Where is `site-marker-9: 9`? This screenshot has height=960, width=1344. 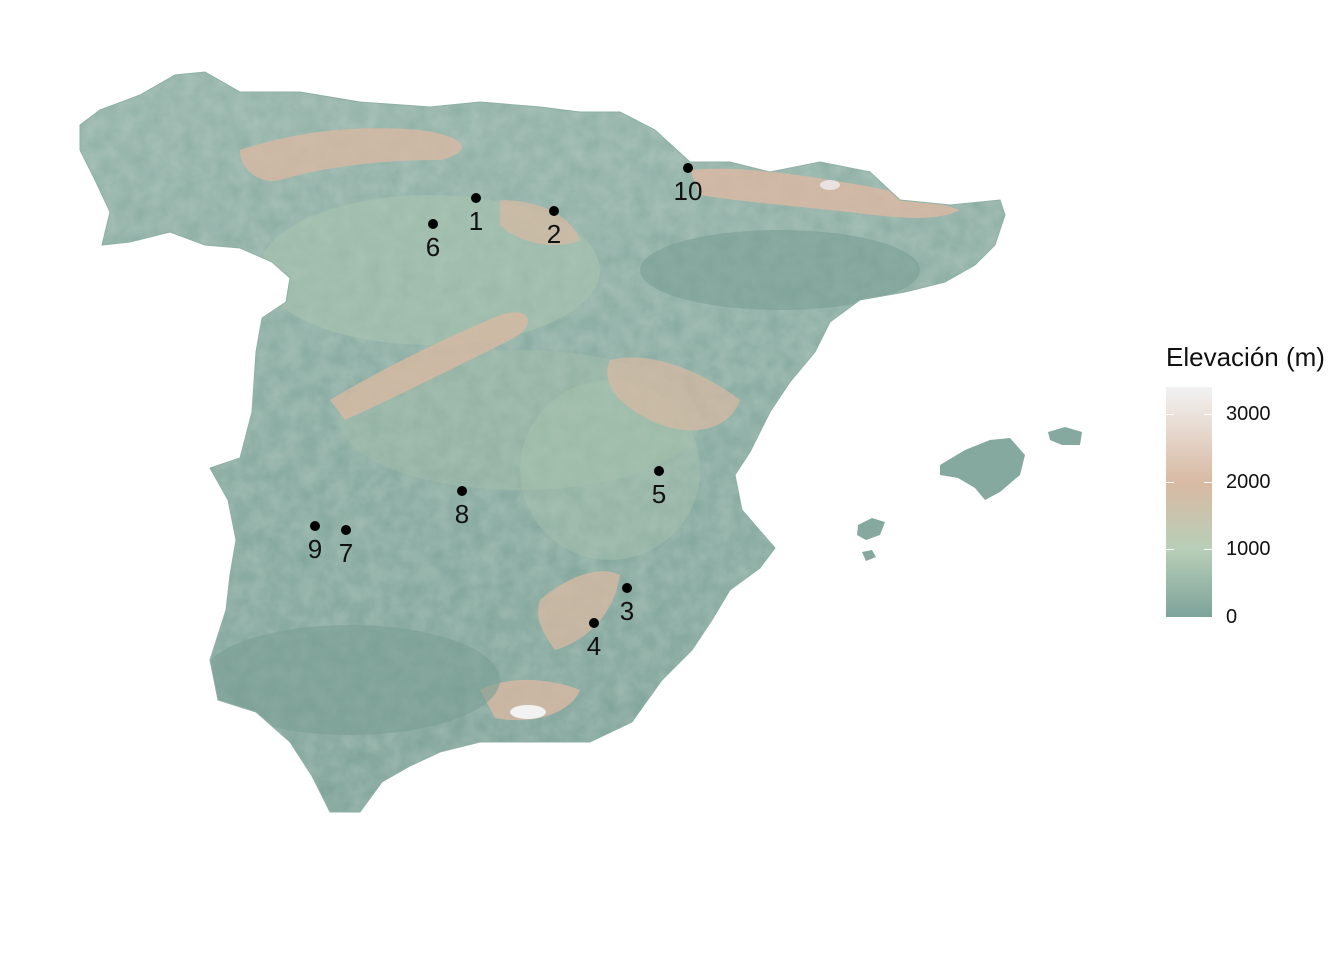
site-marker-9: 9 is located at coordinates (315, 542).